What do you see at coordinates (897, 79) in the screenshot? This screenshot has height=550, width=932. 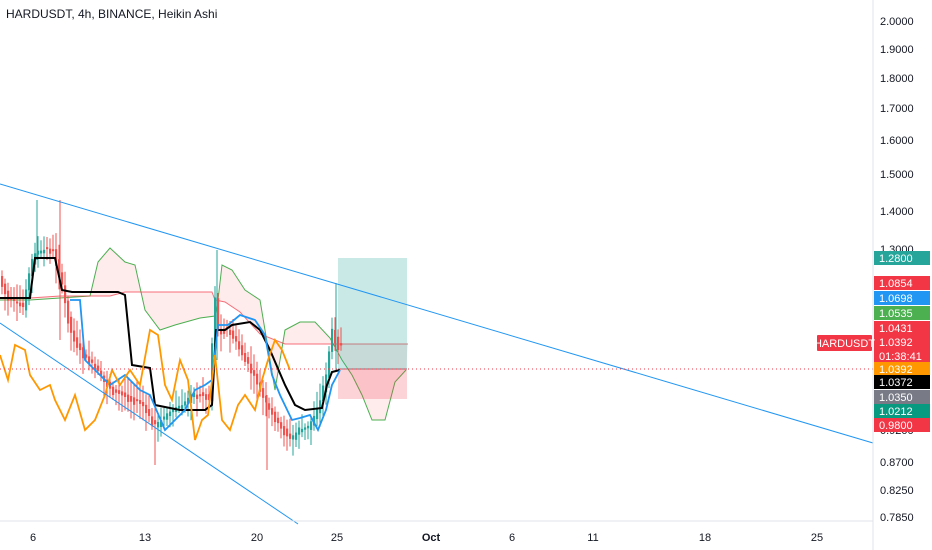 I see `price-tick-label: 1.8000` at bounding box center [897, 79].